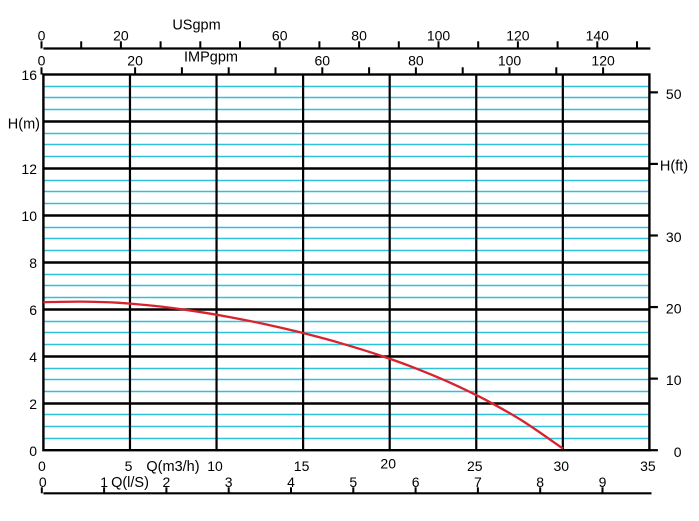 Image resolution: width=699 pixels, height=521 pixels. Describe the element at coordinates (475, 466) in the screenshot. I see `svg-text: 25` at that location.